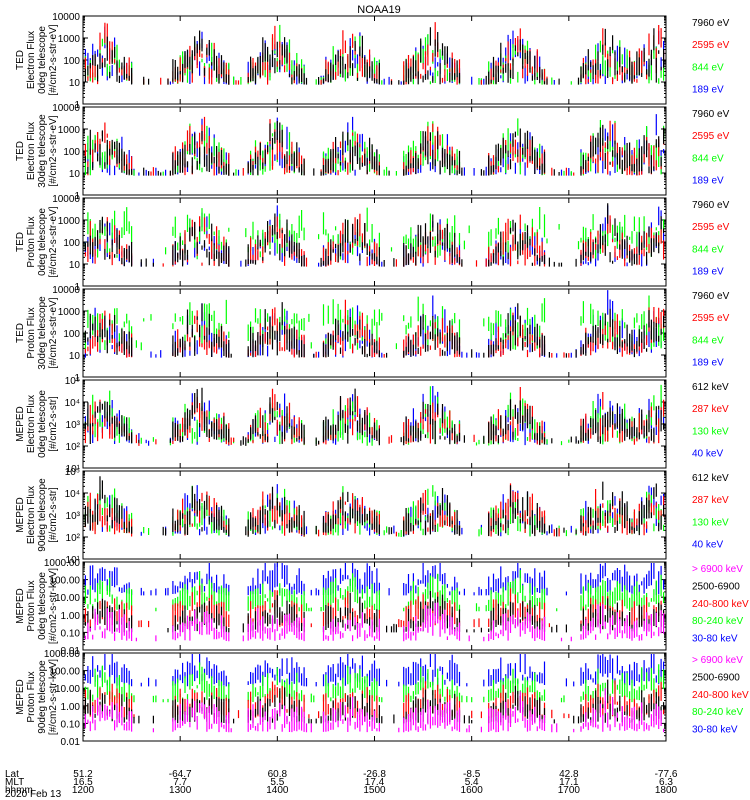 Image resolution: width=750 pixels, height=800 pixels. I want to click on y-tick-label: 10⁴, so click(72, 403).